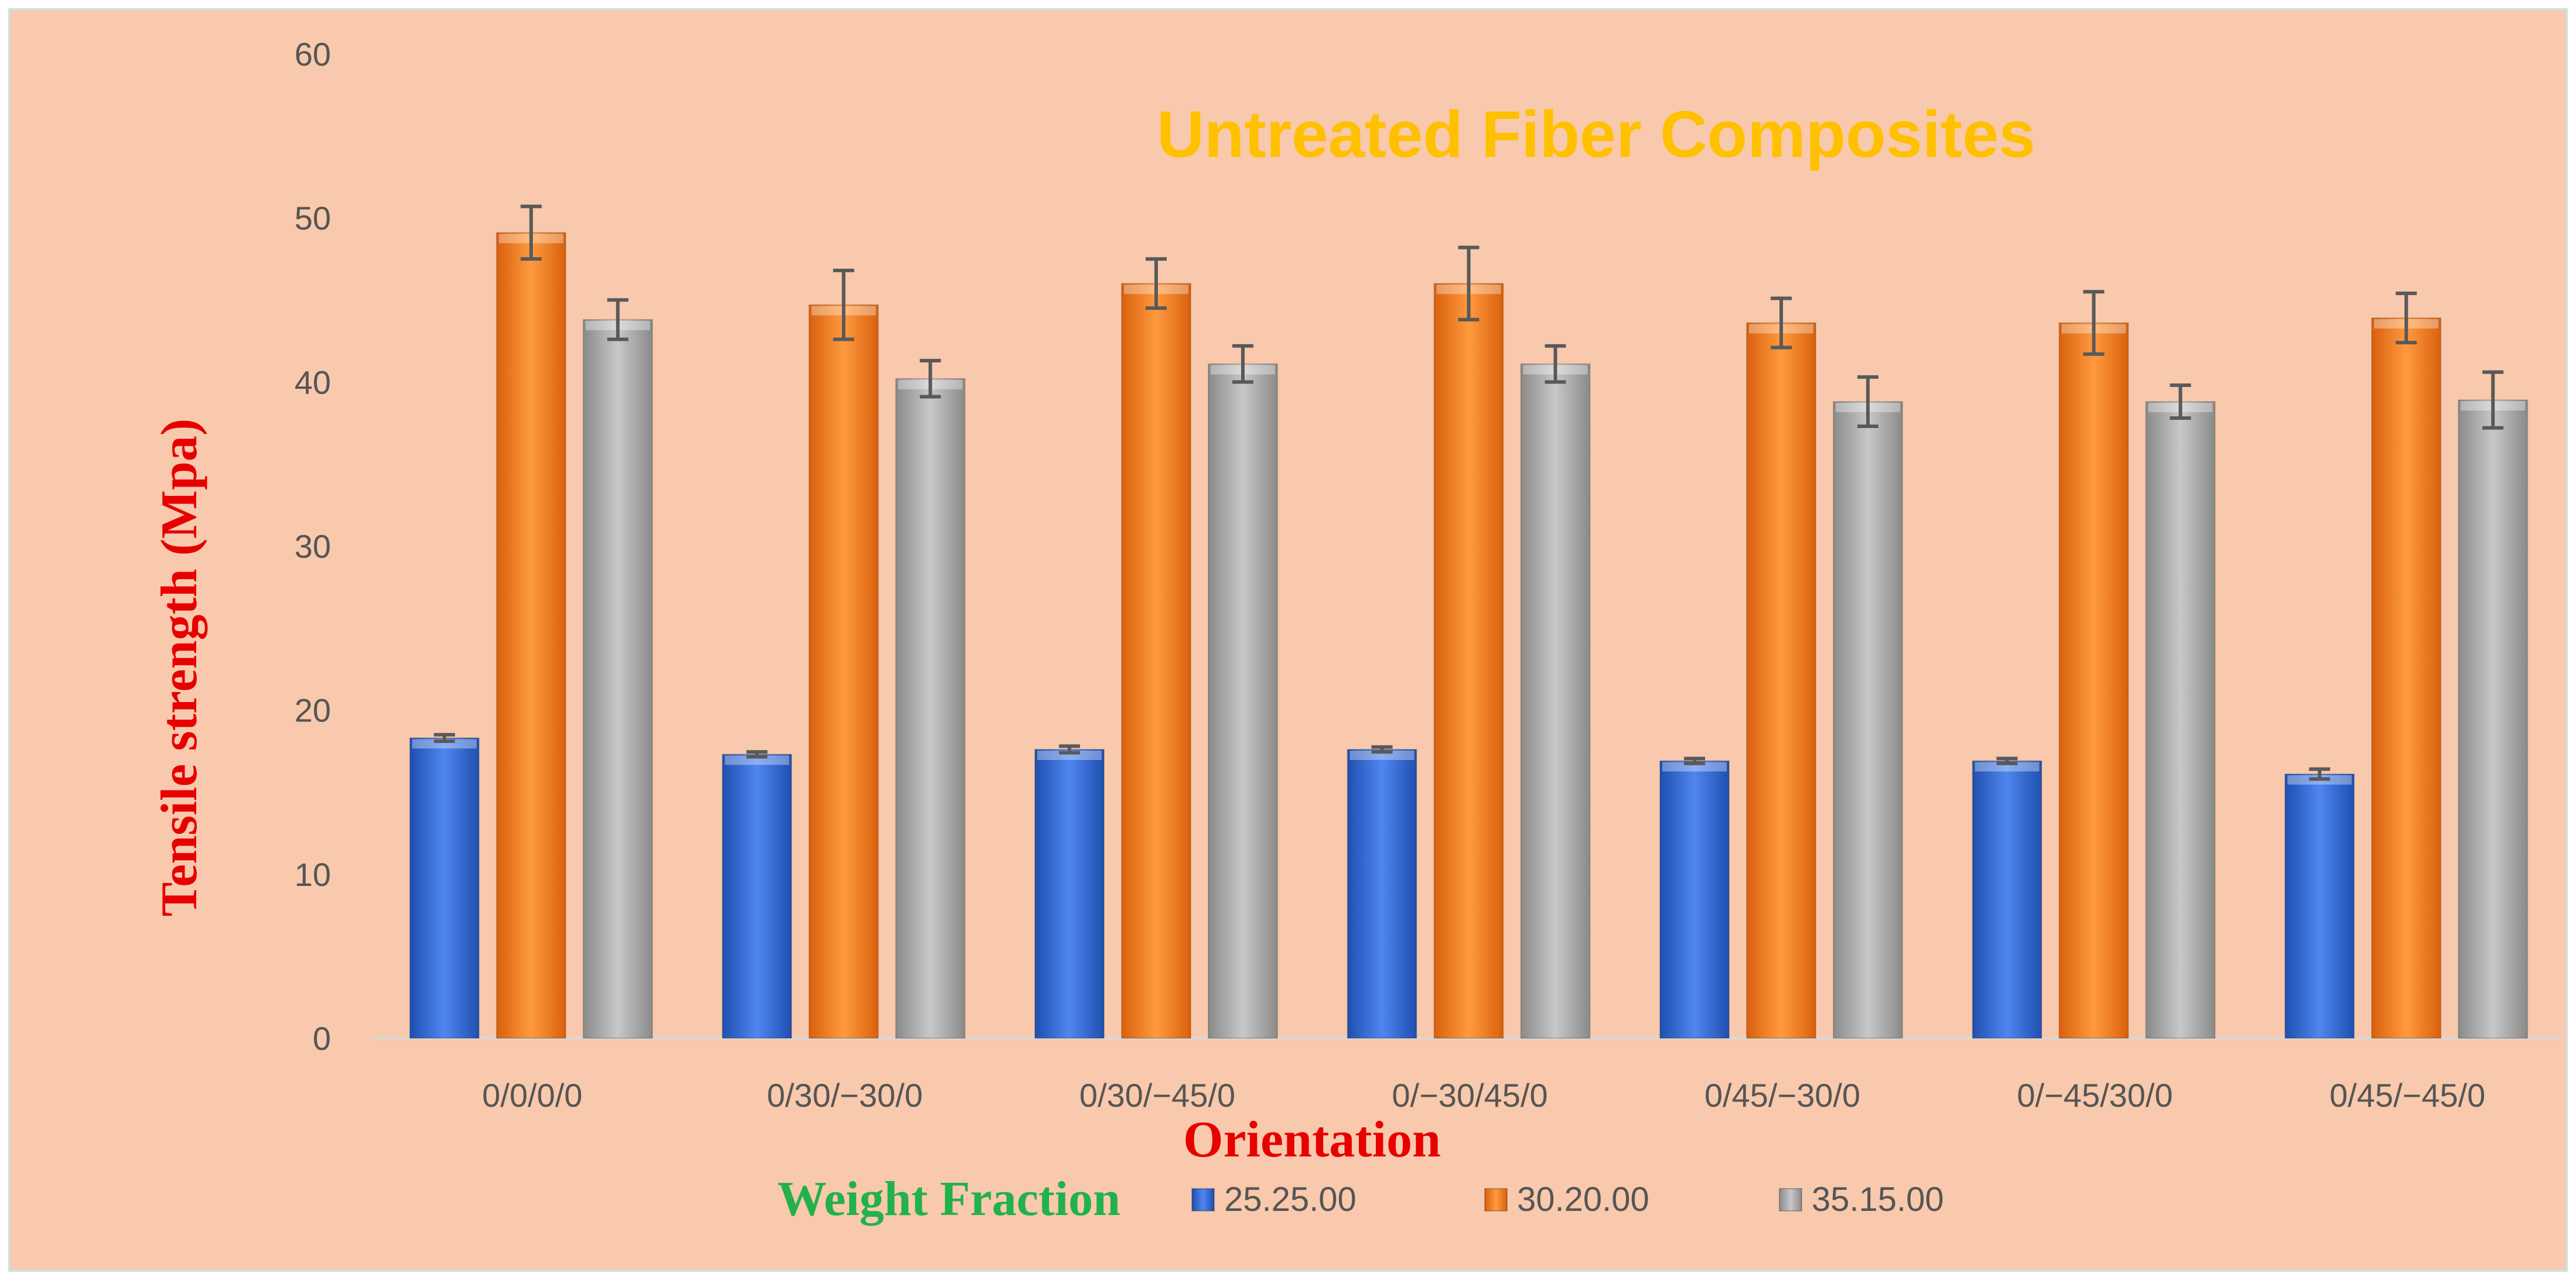  Describe the element at coordinates (531, 635) in the screenshot. I see `bar-30.20.00-0` at that location.